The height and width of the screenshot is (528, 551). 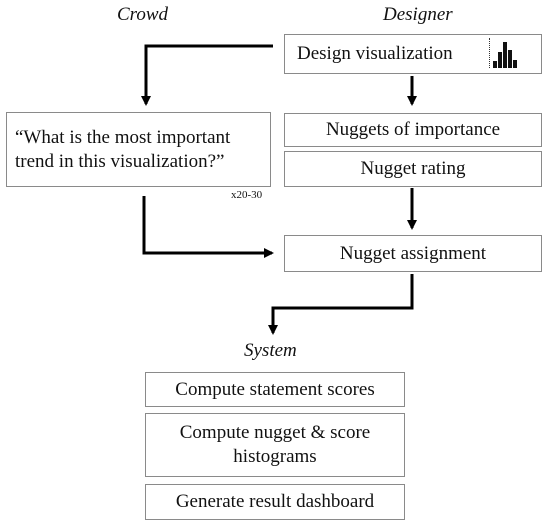 I want to click on nugget-assignment-label: Nugget assignment, so click(x=413, y=253).